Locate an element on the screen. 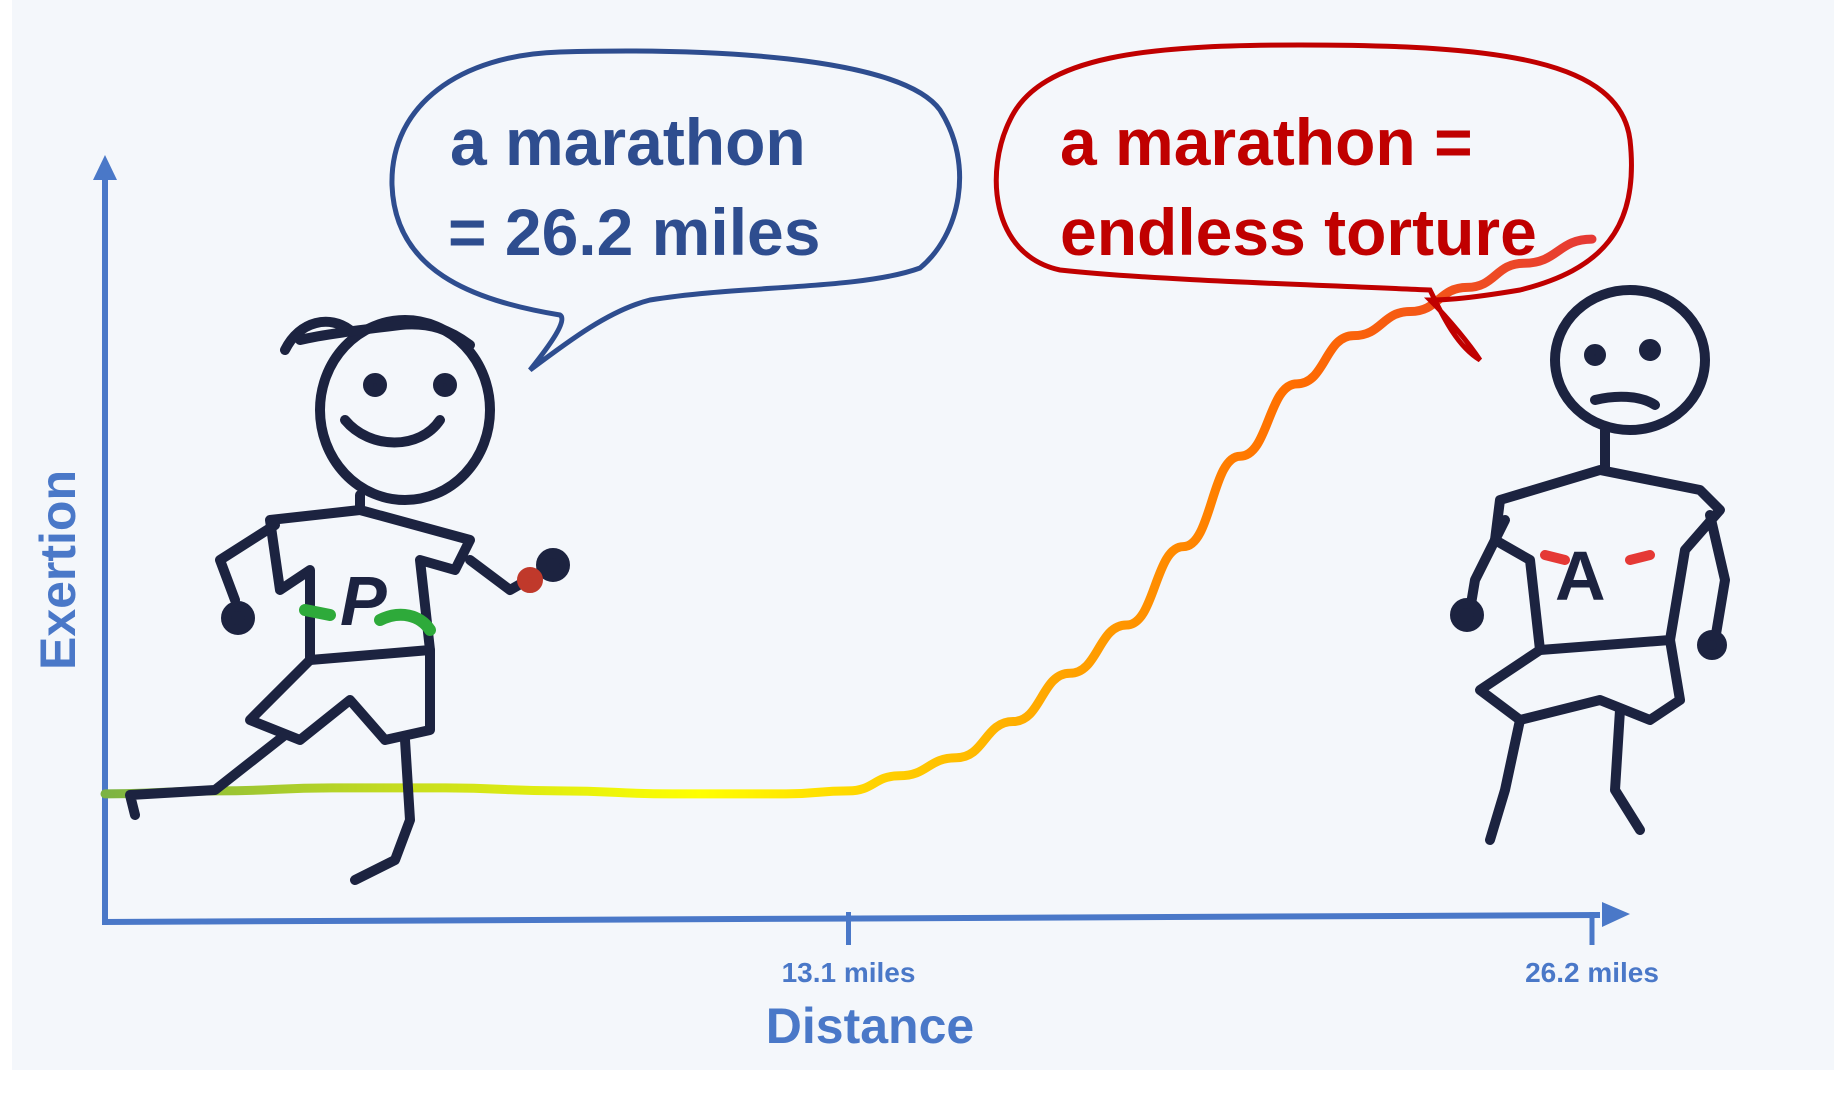  happy-runner-shirt-accent is located at coordinates (367, 620).